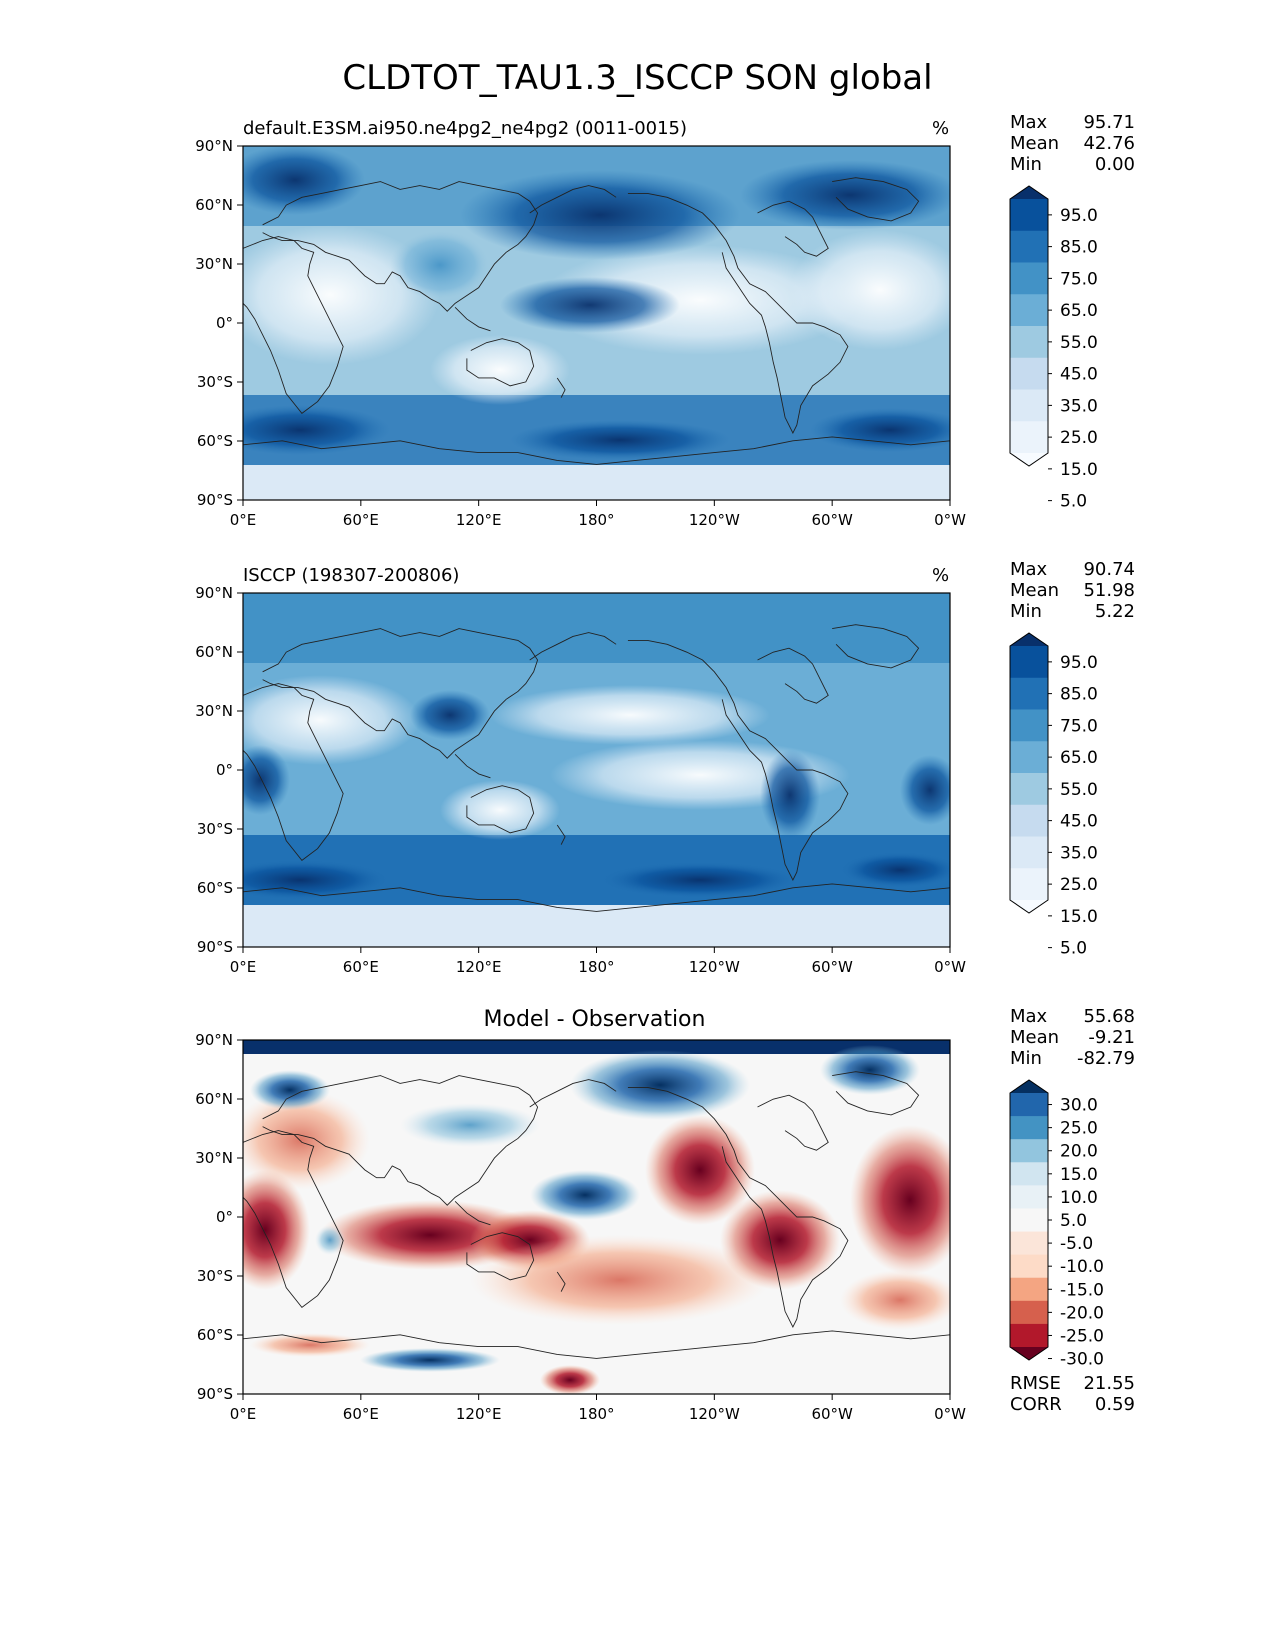 Image resolution: width=1275 pixels, height=1650 pixels. Describe the element at coordinates (1079, 406) in the screenshot. I see `colorbar-tick-label: 35.0` at that location.